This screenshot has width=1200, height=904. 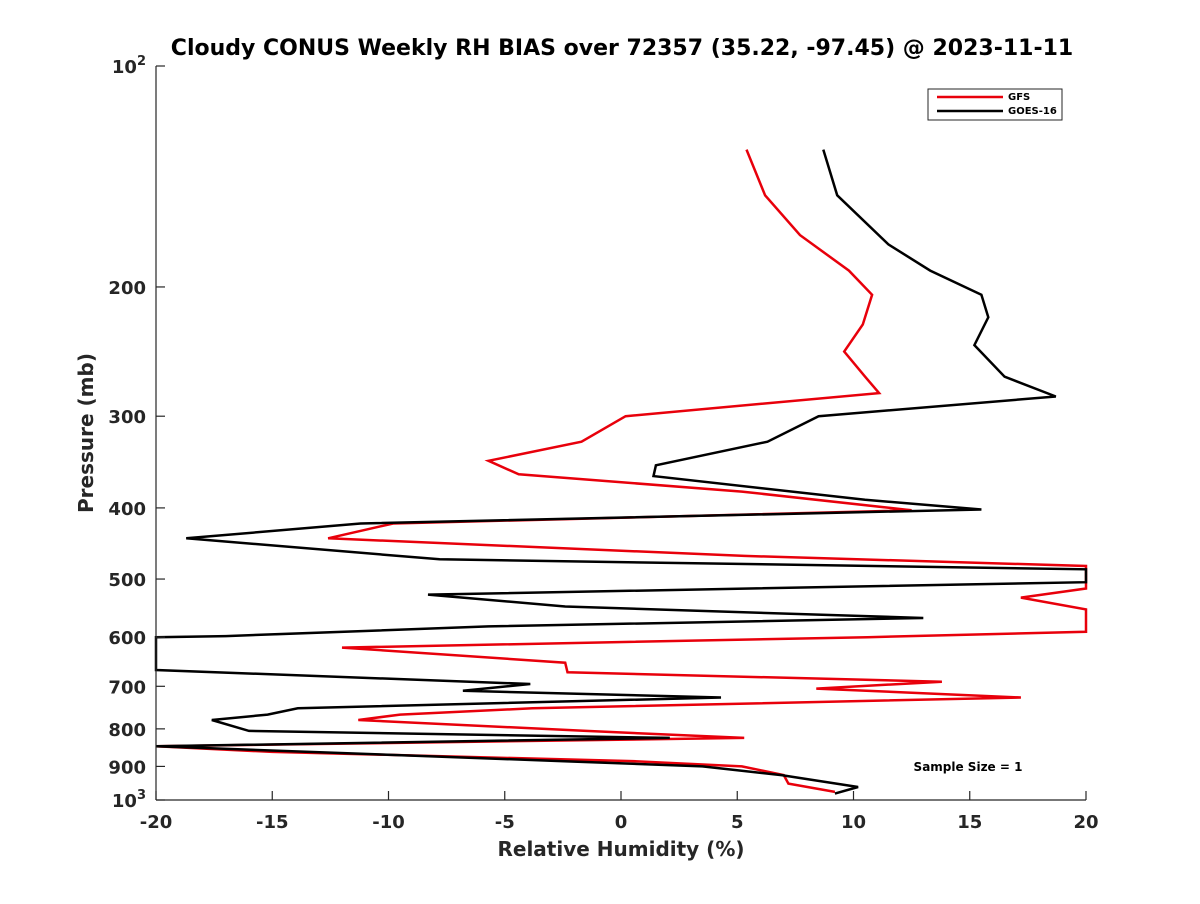 I want to click on x-ticks: -20 -15 -10 -5 0 5 10 15 20, so click(x=619, y=812).